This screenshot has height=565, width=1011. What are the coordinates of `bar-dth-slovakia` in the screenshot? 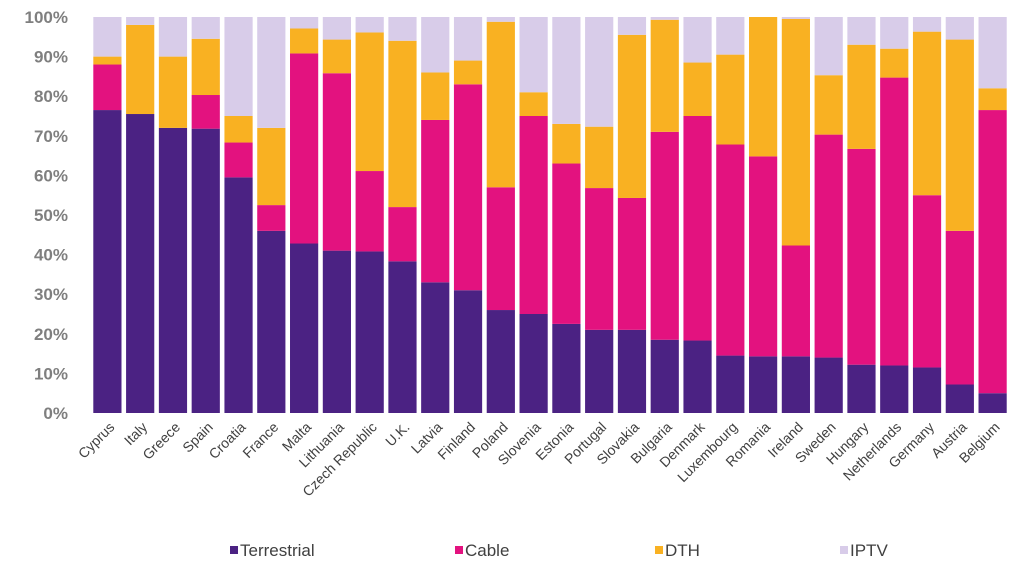 It's located at (632, 116).